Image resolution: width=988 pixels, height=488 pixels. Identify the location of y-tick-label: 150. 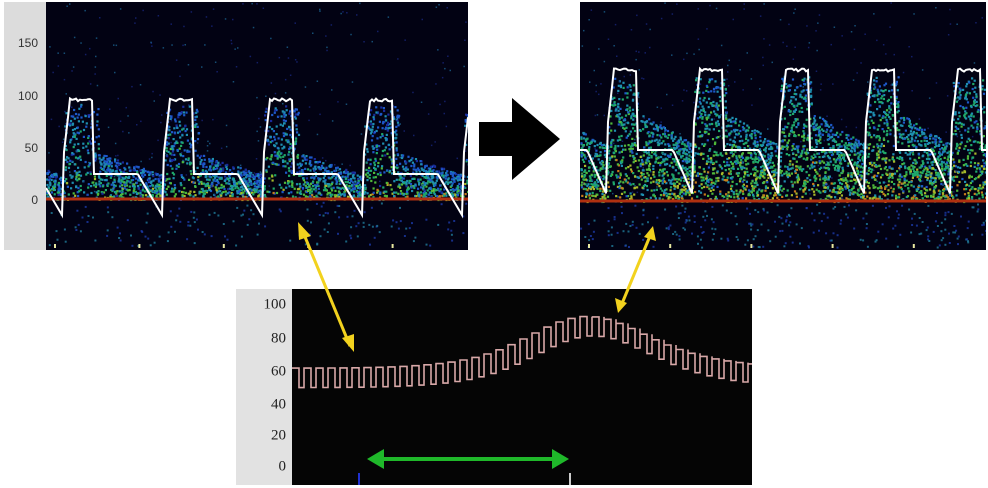
(27, 43).